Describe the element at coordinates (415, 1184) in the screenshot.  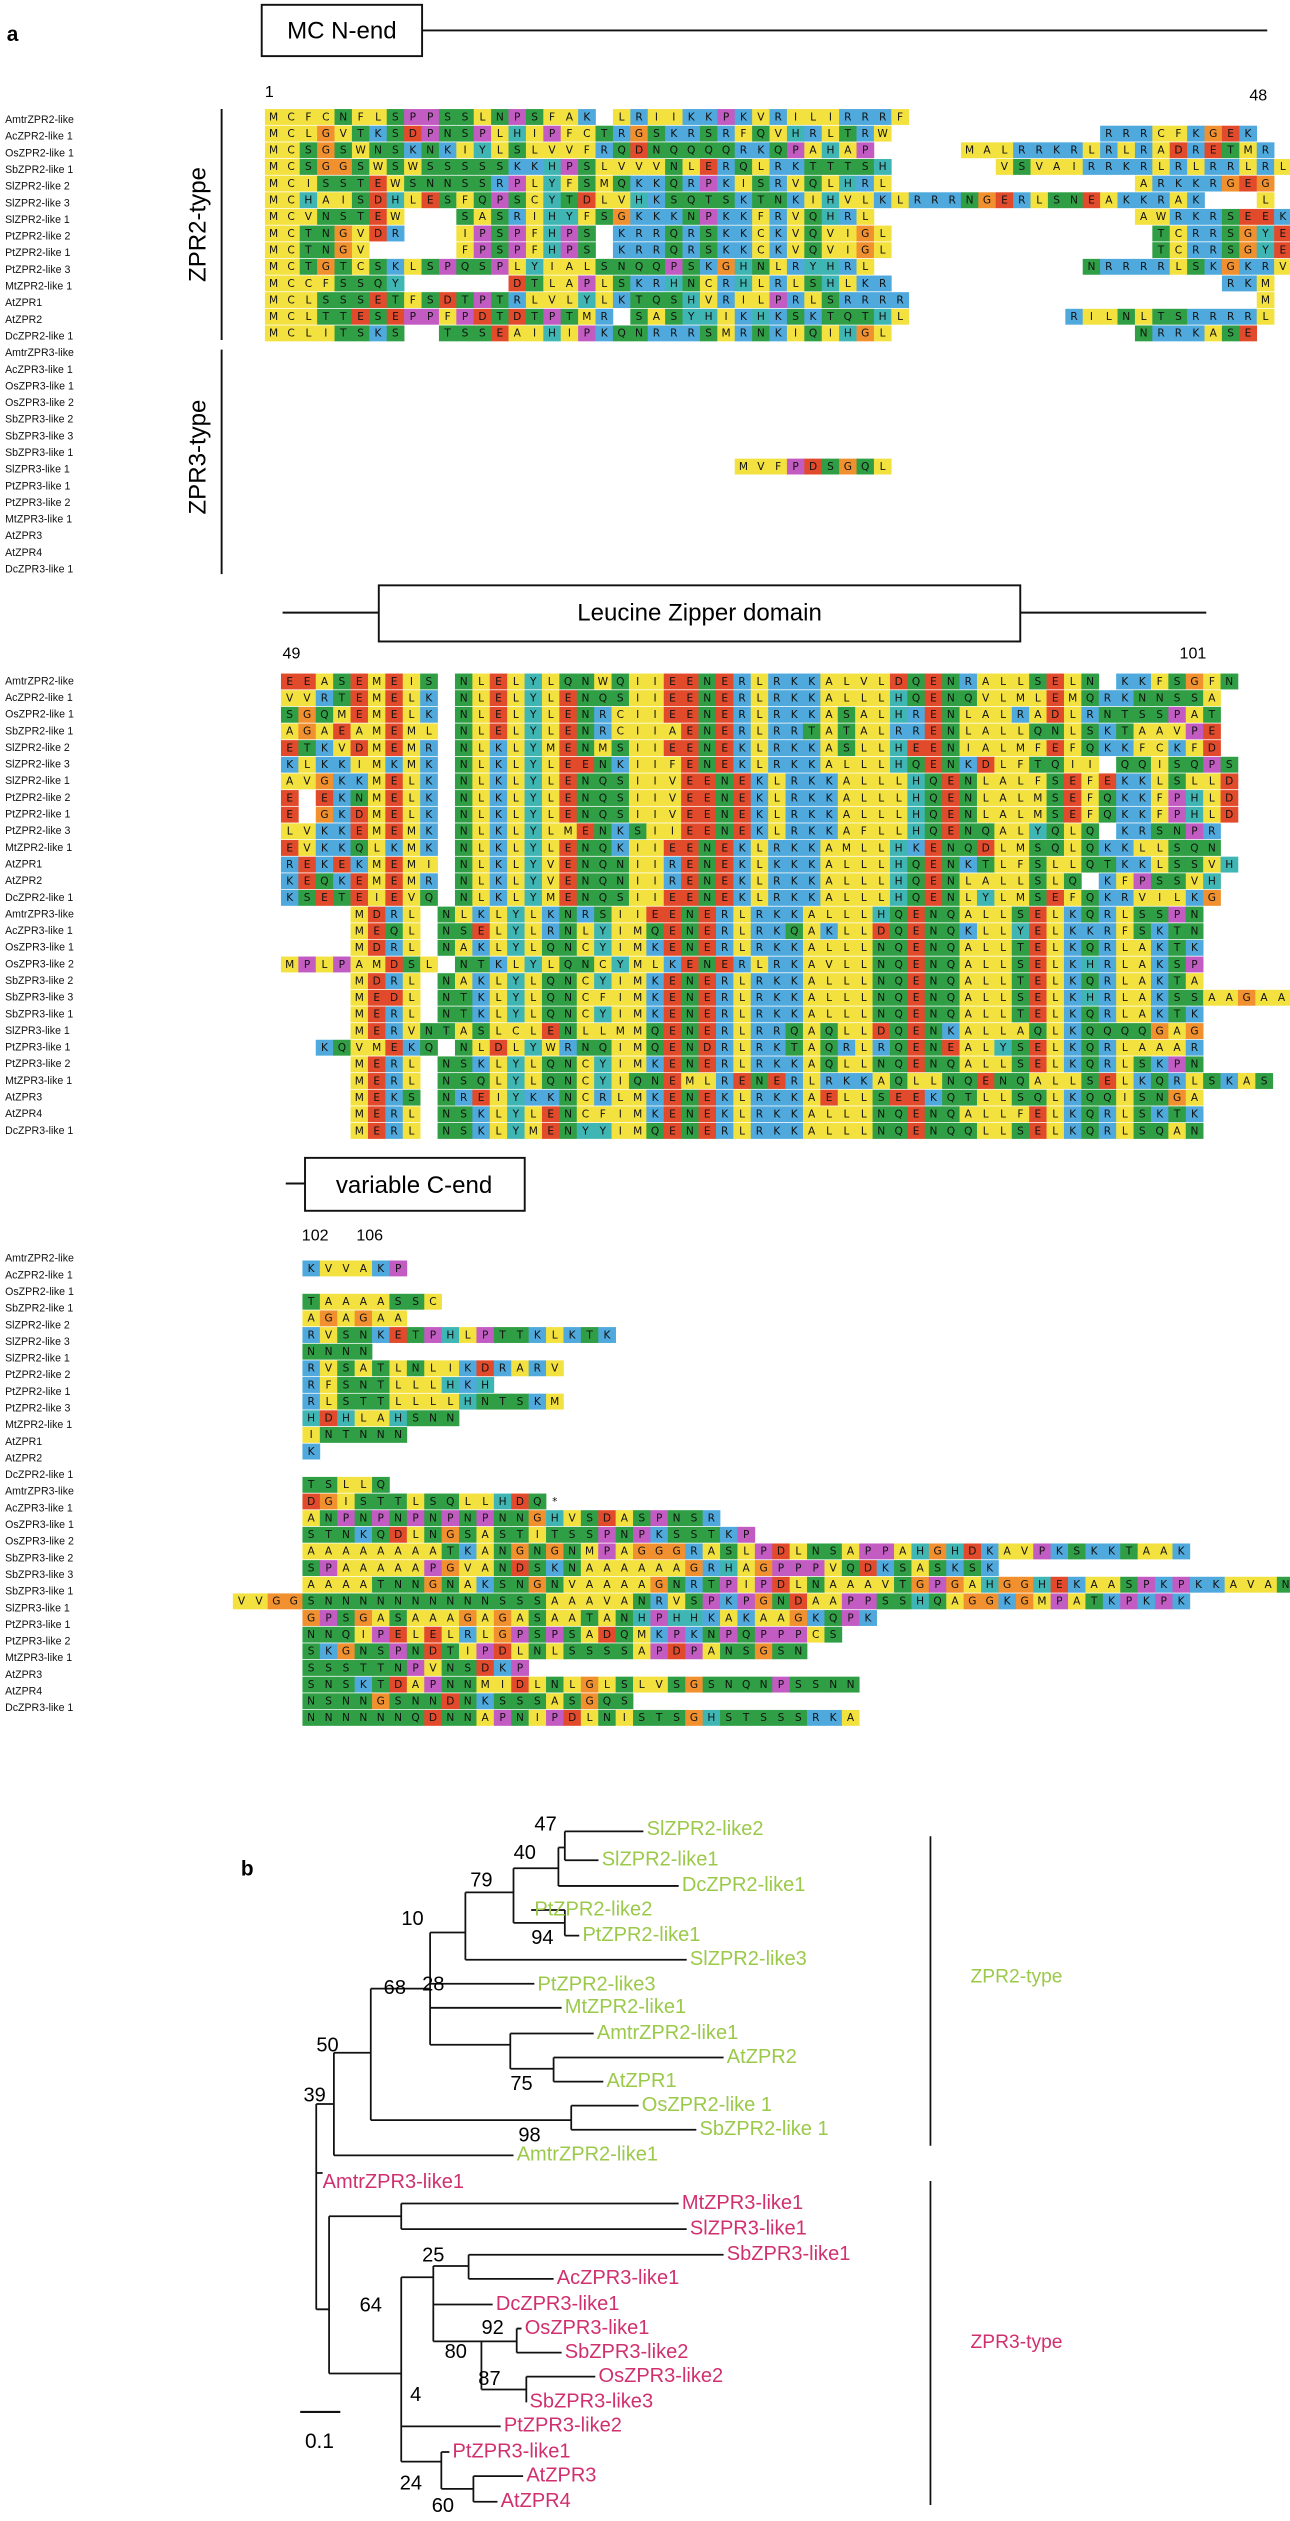
I see `region-box` at that location.